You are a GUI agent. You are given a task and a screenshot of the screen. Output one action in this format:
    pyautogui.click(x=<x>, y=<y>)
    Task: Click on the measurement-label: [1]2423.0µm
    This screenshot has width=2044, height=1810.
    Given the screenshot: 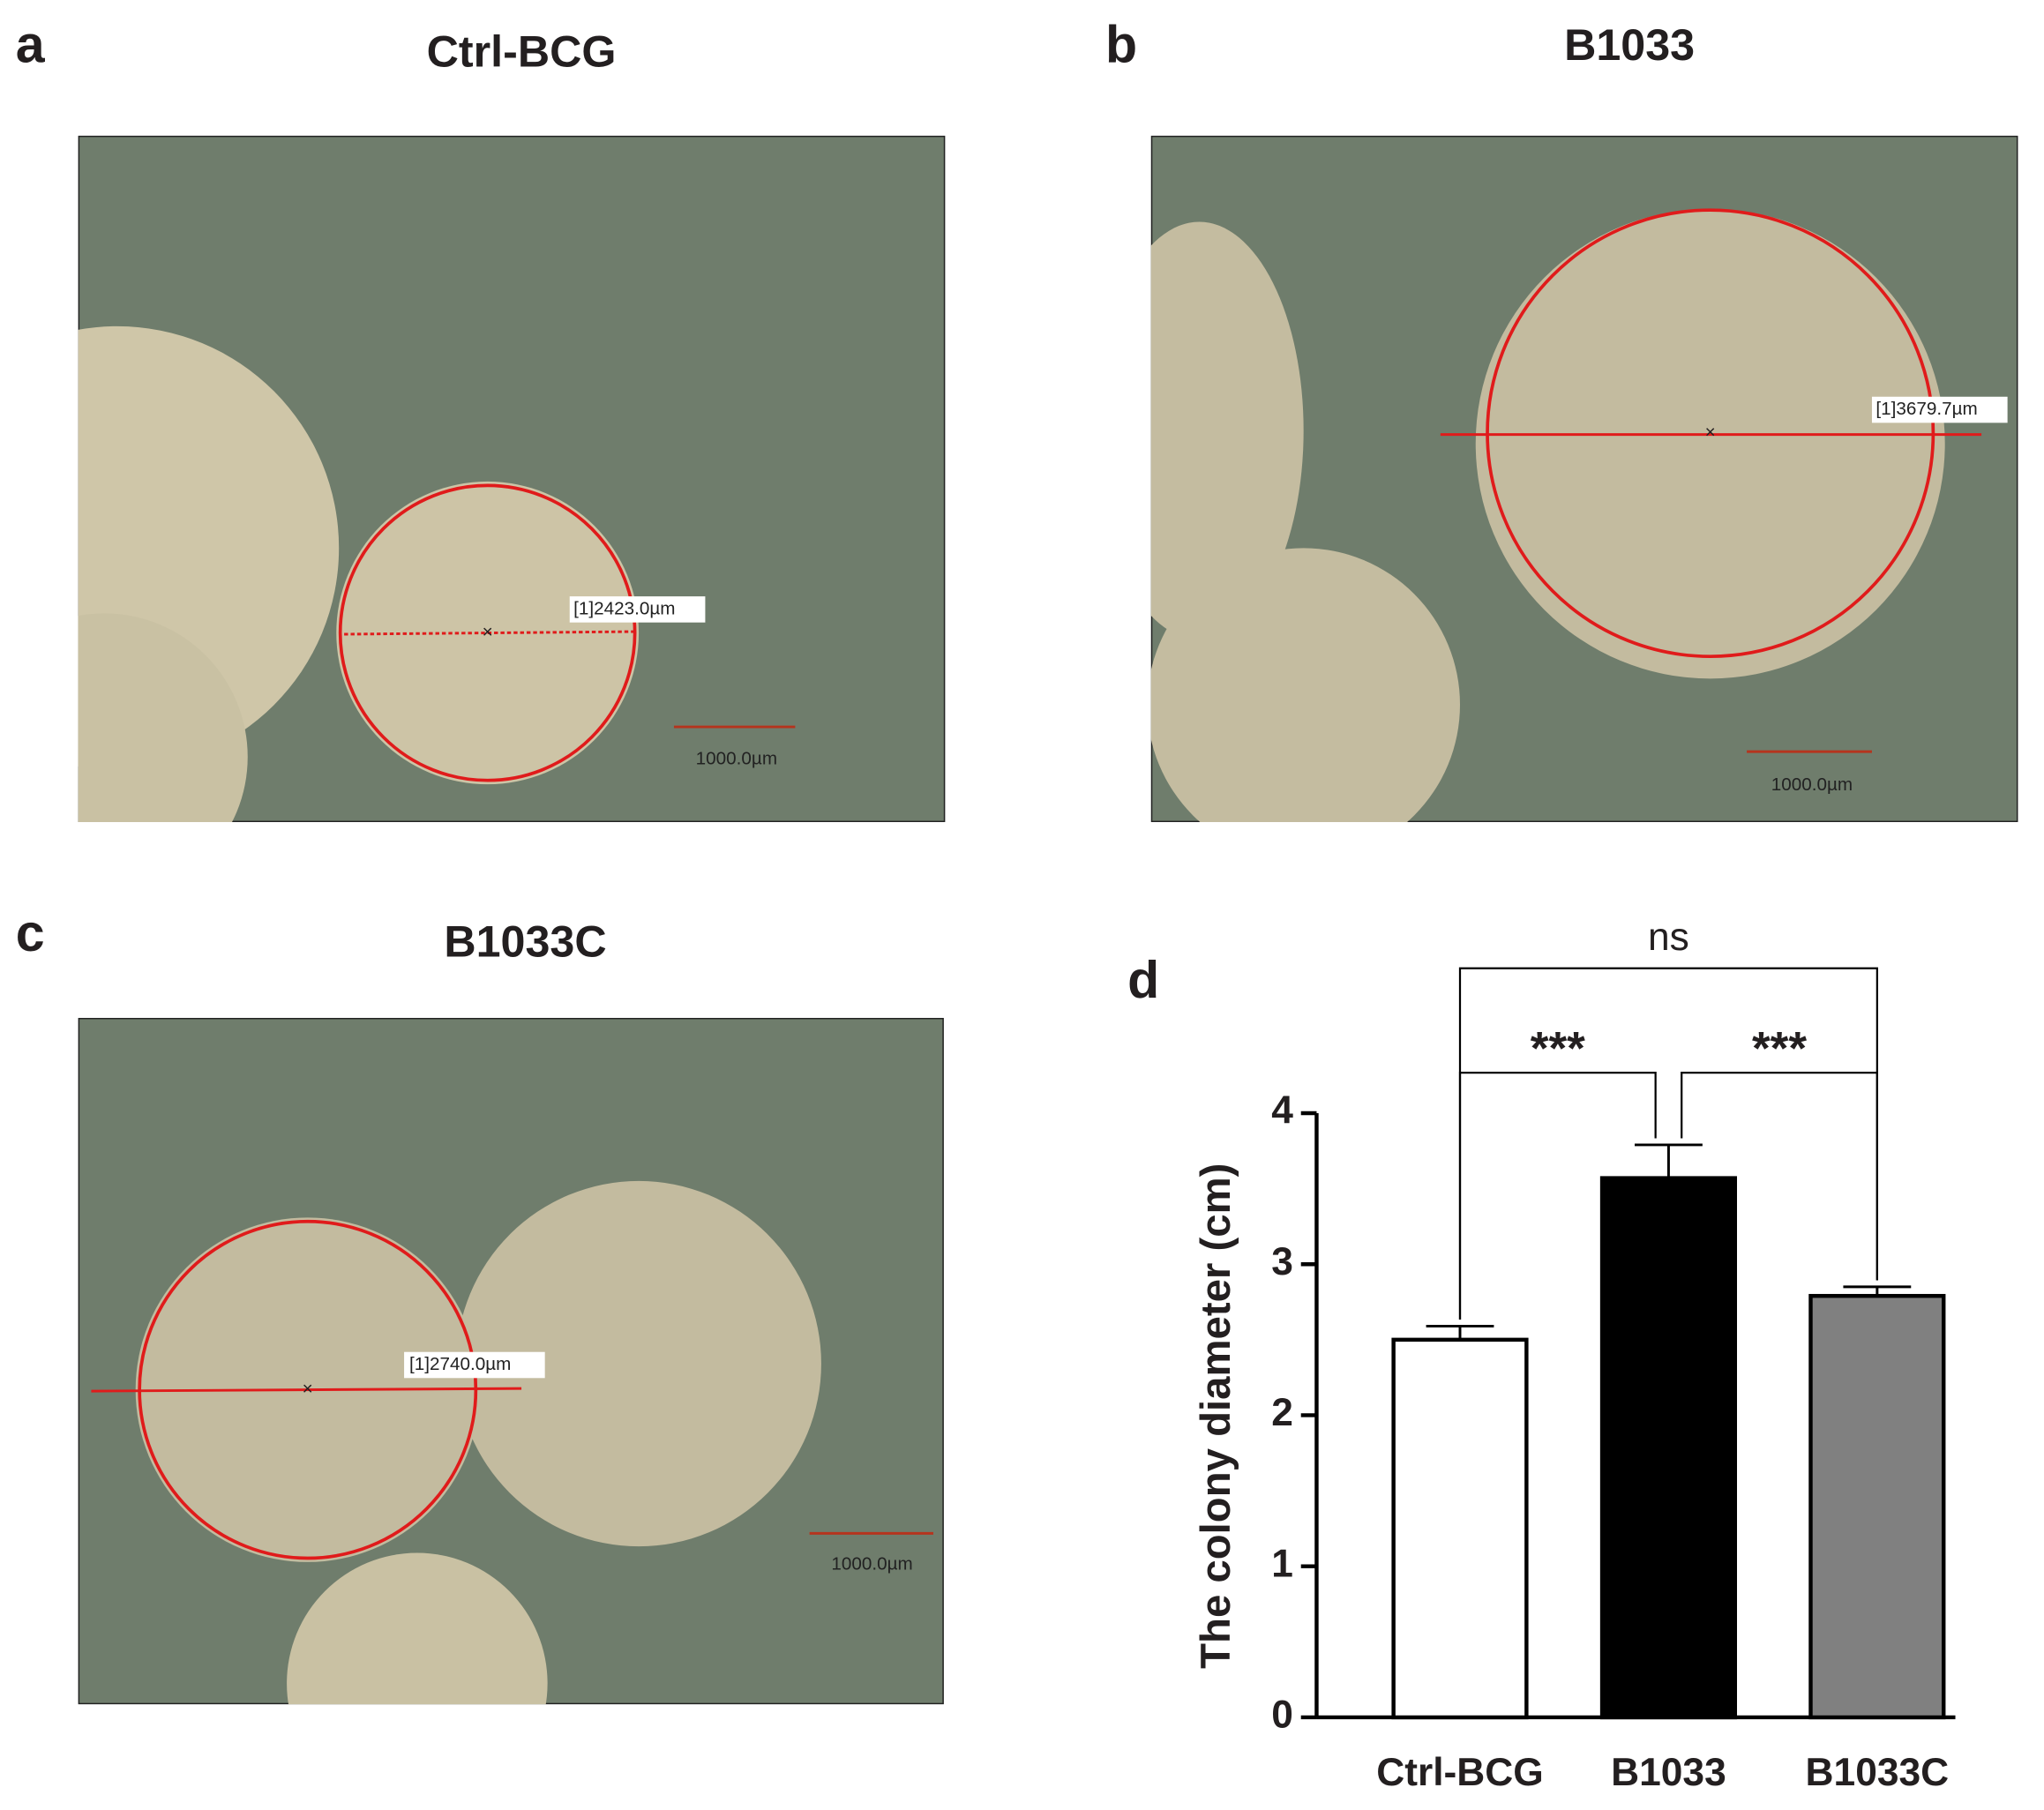 What is the action you would take?
    pyautogui.click(x=624, y=608)
    